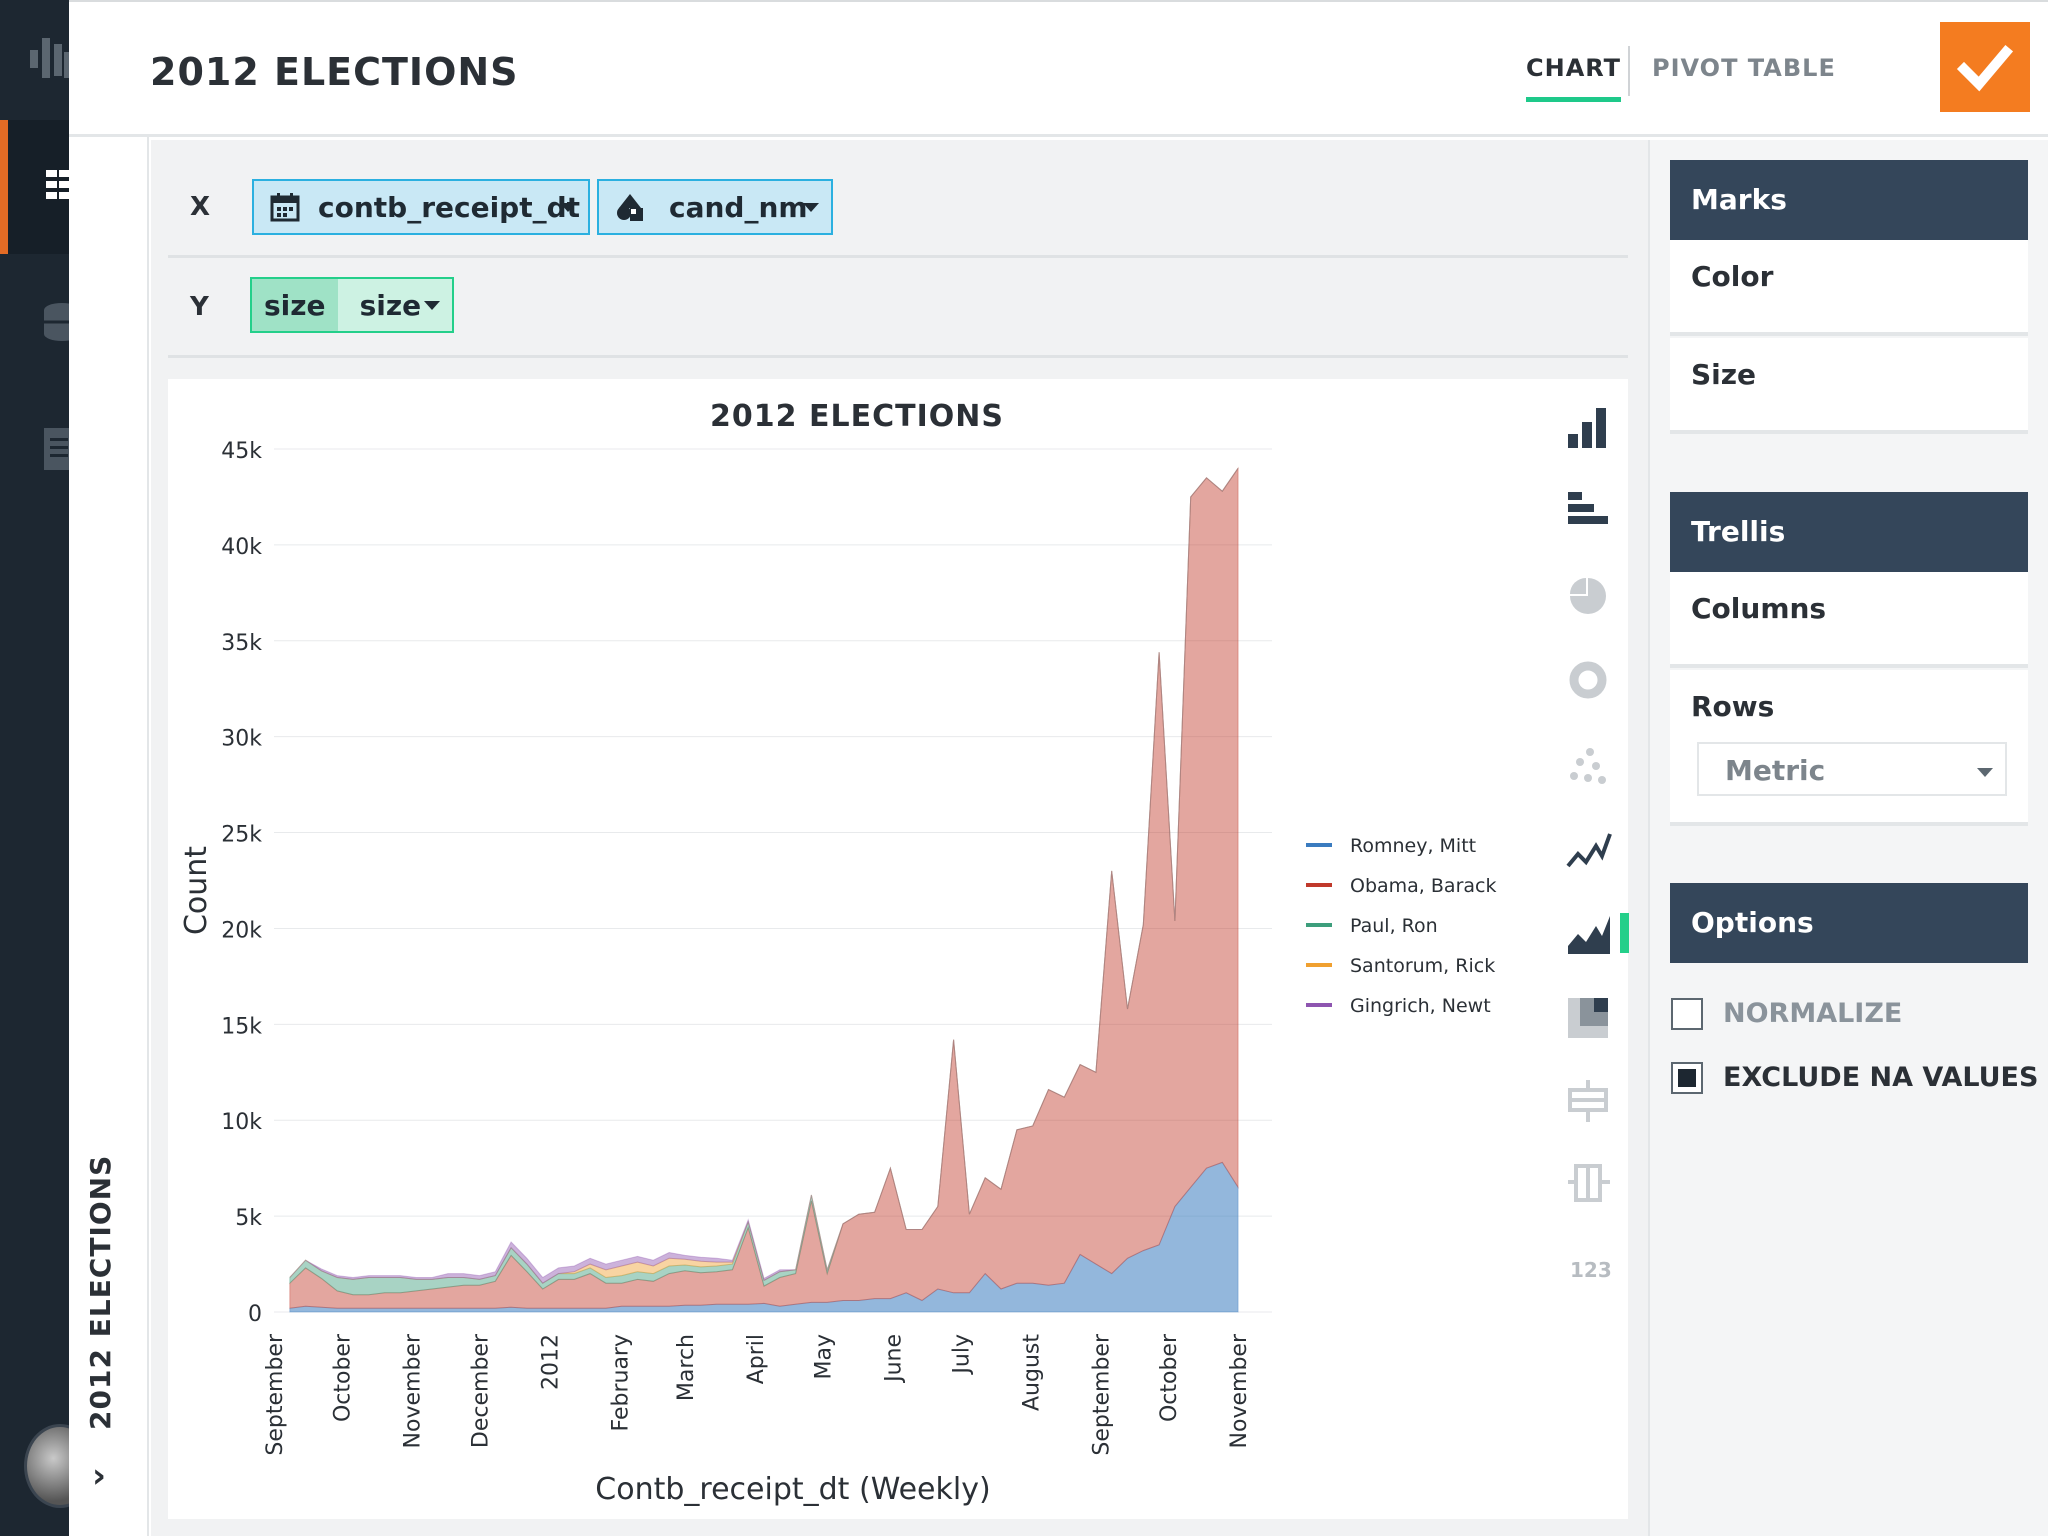  I want to click on x-tick-label: April, so click(756, 1359).